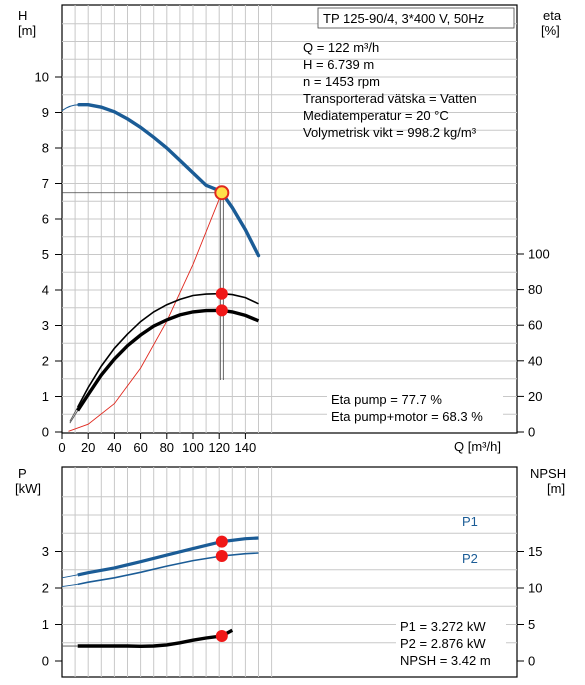 The width and height of the screenshot is (585, 685). Describe the element at coordinates (445, 660) in the screenshot. I see `npsh-value-text: NPSH = 3.42 m` at that location.